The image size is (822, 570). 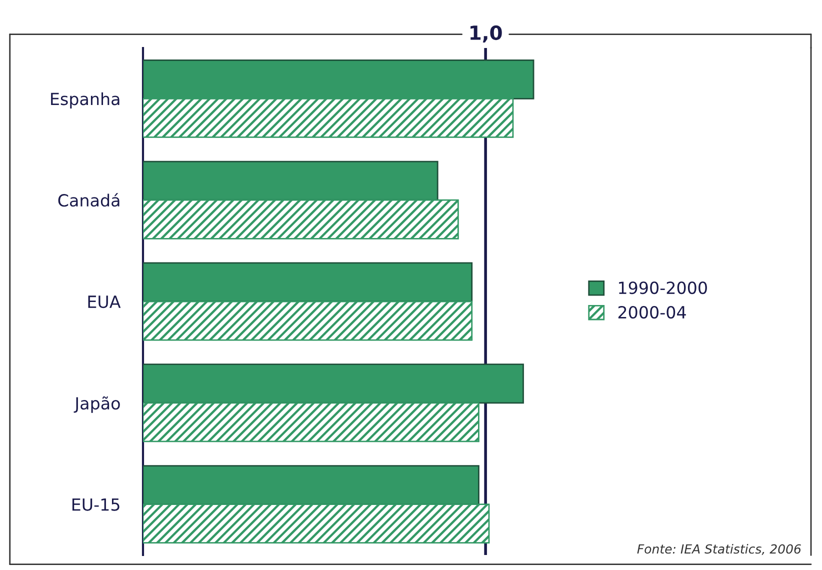 What do you see at coordinates (89, 200) in the screenshot?
I see `y-tick-label: Canadá` at bounding box center [89, 200].